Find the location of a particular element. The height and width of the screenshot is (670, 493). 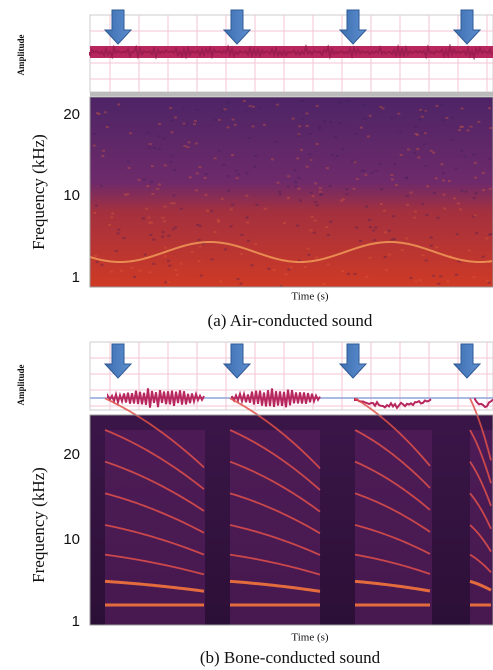

tick-label: 20 is located at coordinates (71, 114).